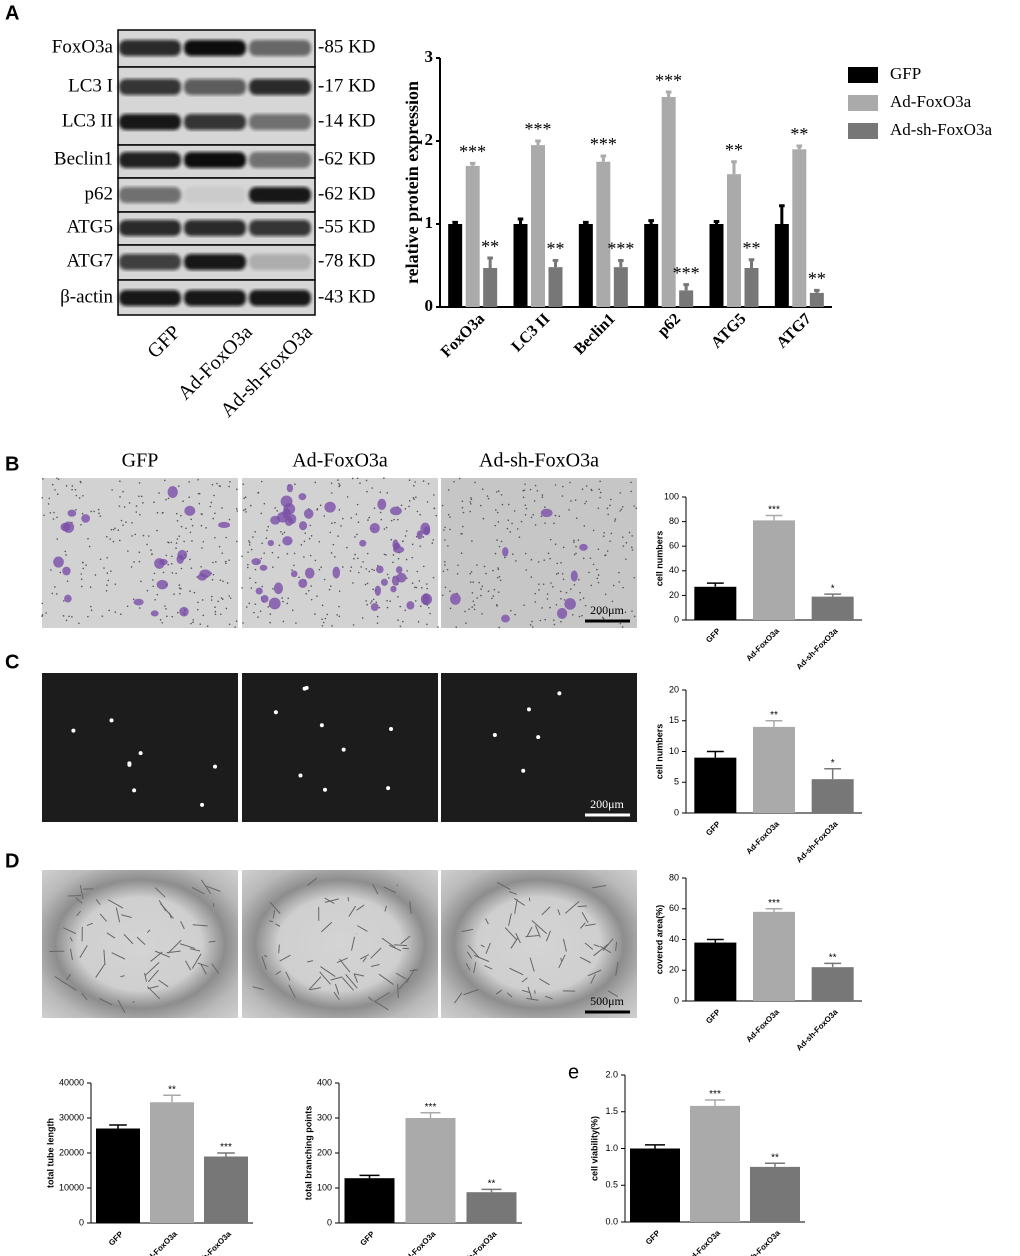 Image resolution: width=1020 pixels, height=1256 pixels. Describe the element at coordinates (347, 120) in the screenshot. I see `size-label: -14 KD` at that location.